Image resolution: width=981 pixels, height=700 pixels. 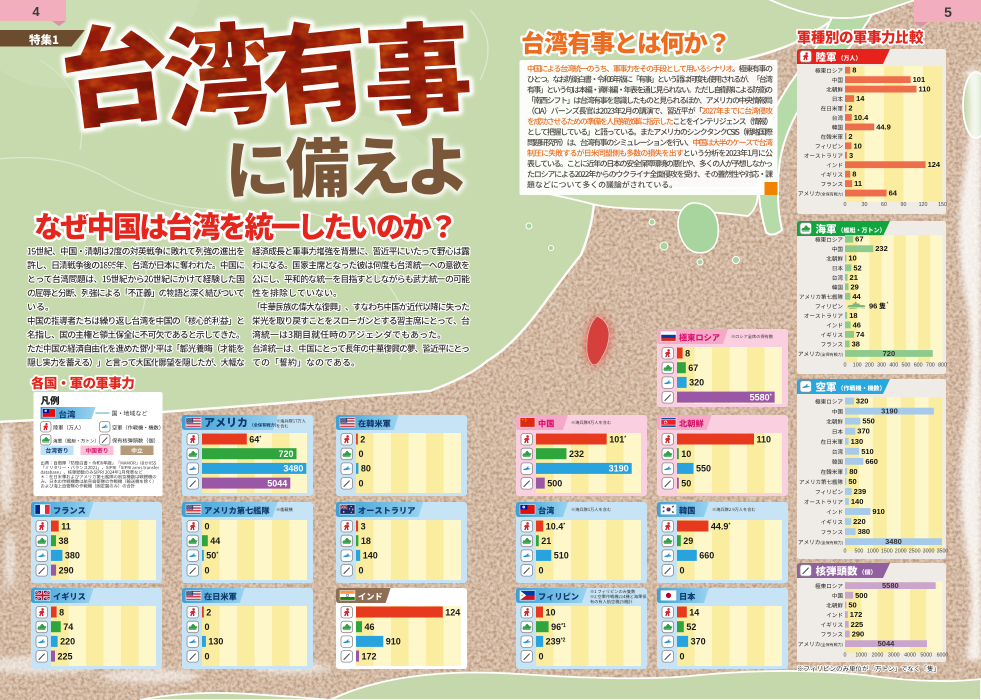 I want to click on svg-text: 5, so click(x=948, y=12).